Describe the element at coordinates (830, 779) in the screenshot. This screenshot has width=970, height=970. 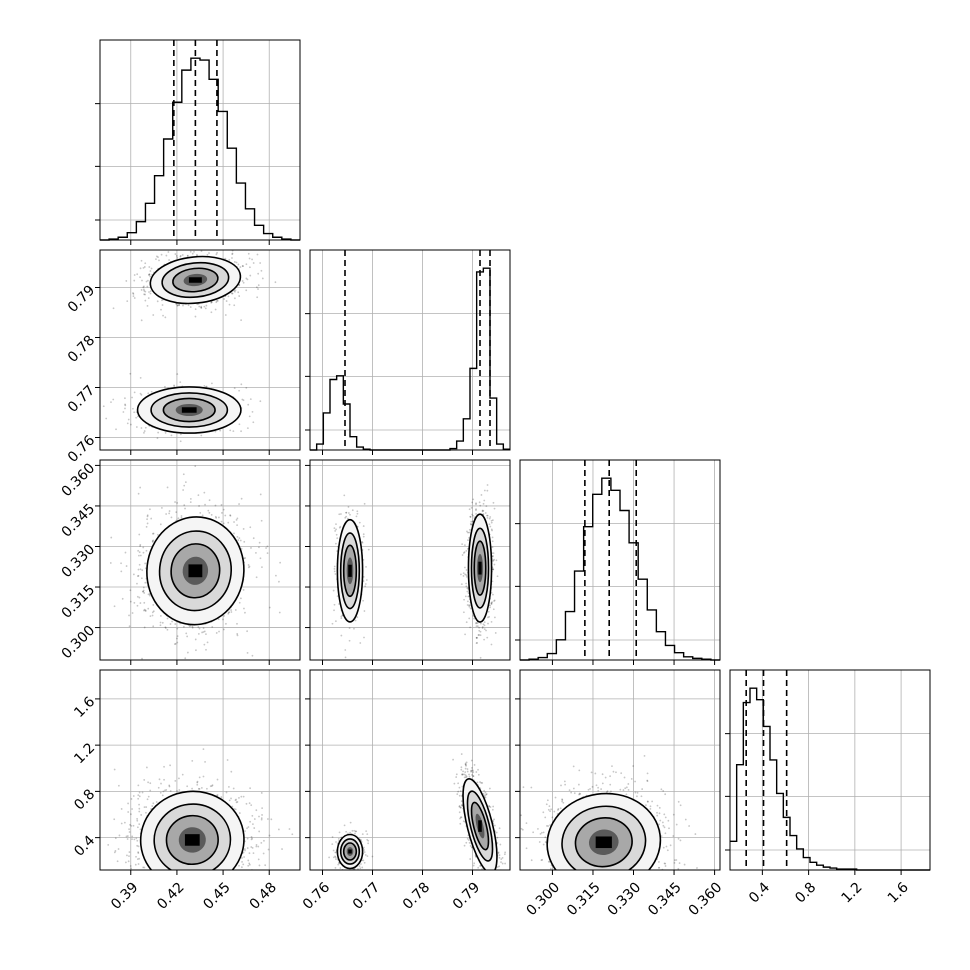
I see `histogram-step` at that location.